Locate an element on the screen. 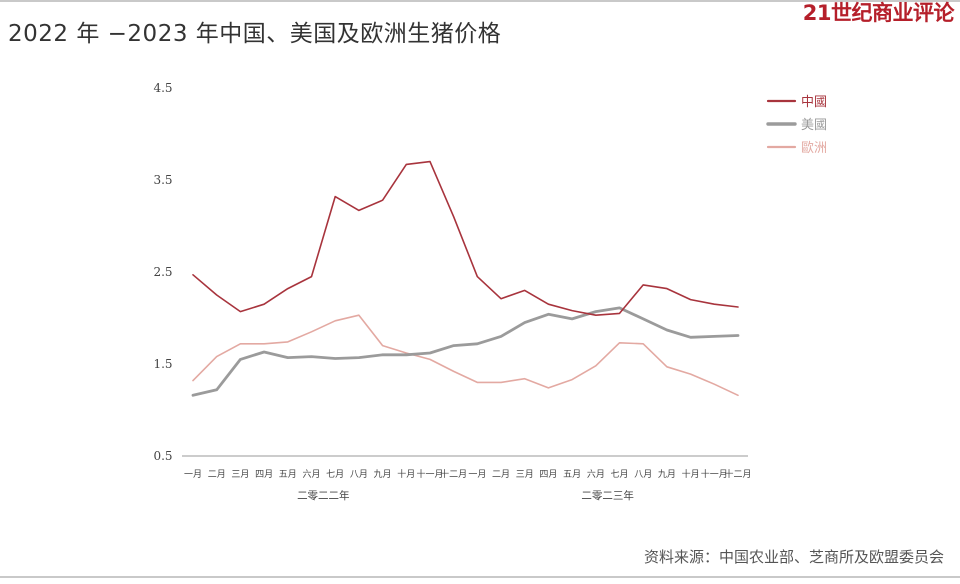  brand-logo: 21世纪商业评论 is located at coordinates (878, 13).